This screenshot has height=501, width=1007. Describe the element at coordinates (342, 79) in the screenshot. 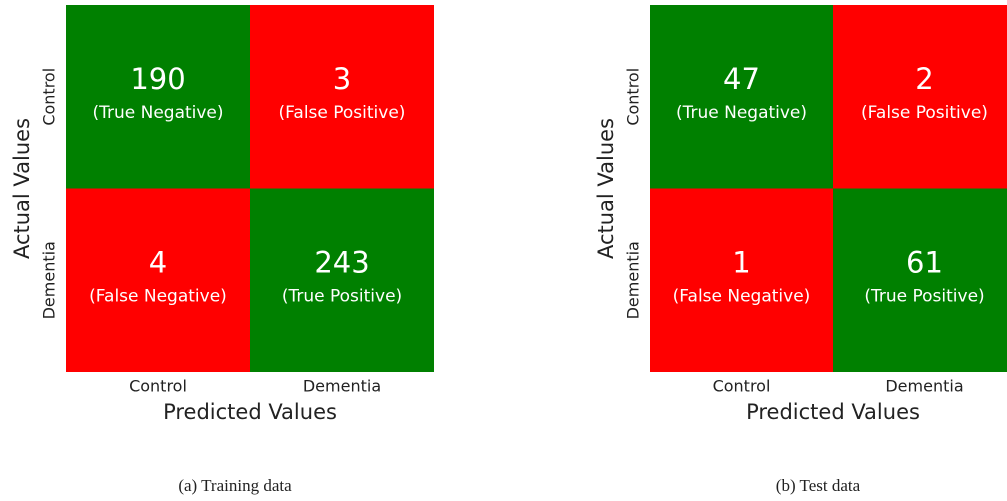

I see `cell-value: 3` at that location.